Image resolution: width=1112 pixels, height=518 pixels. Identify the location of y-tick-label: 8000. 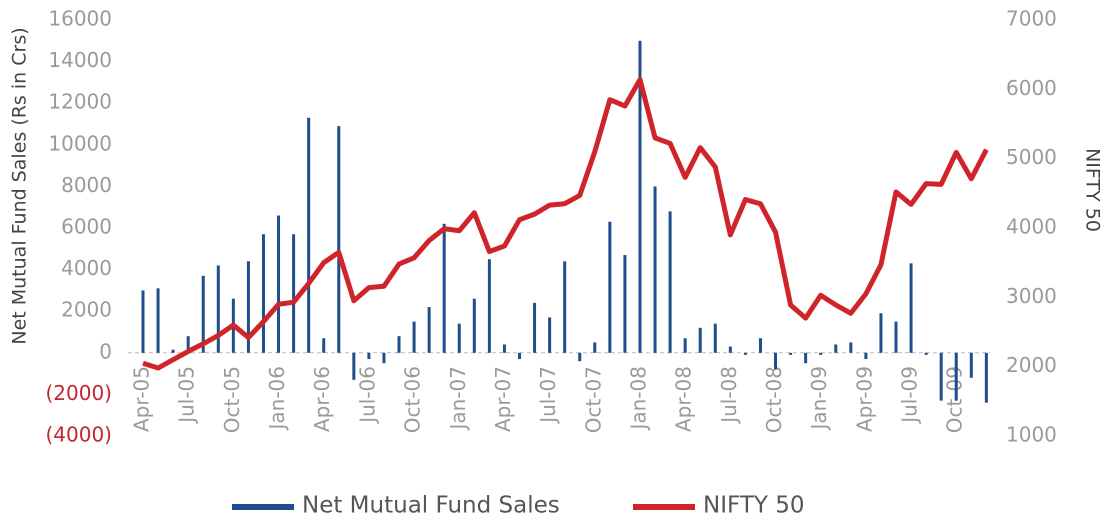
(86, 185).